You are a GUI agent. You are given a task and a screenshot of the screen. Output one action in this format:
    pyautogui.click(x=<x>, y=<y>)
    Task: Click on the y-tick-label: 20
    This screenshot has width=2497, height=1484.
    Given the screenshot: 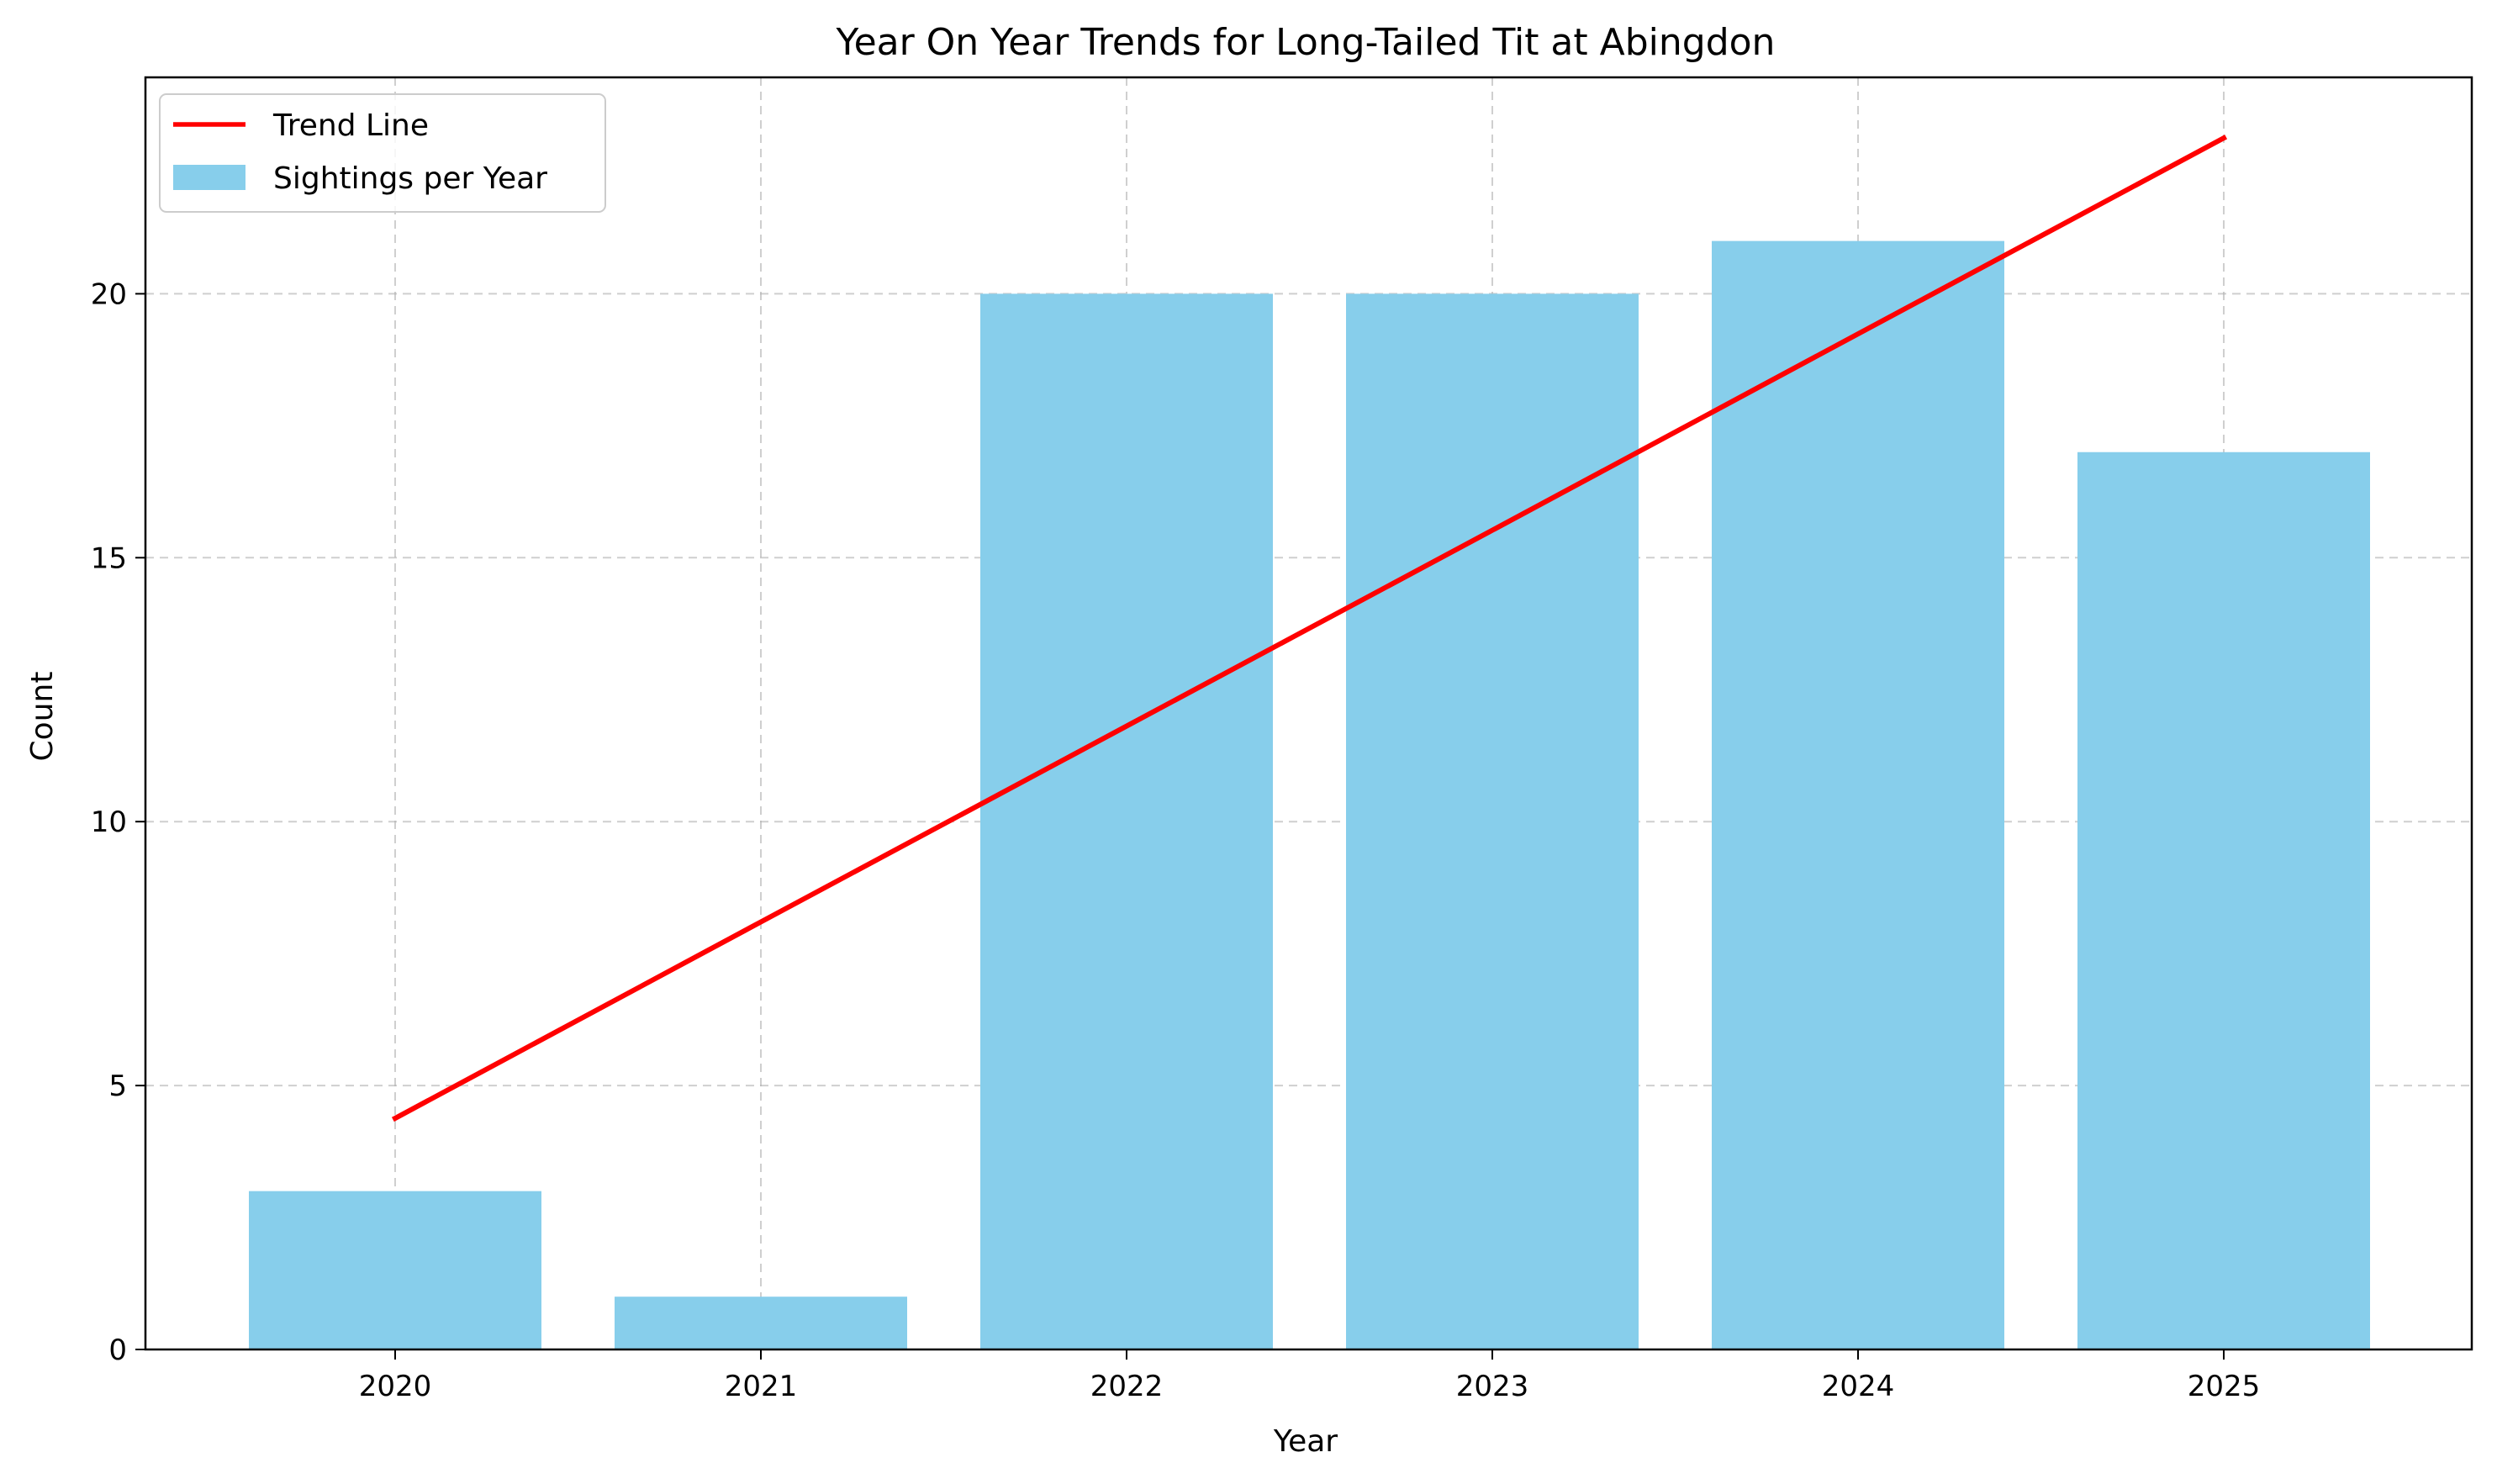 What is the action you would take?
    pyautogui.click(x=109, y=294)
    